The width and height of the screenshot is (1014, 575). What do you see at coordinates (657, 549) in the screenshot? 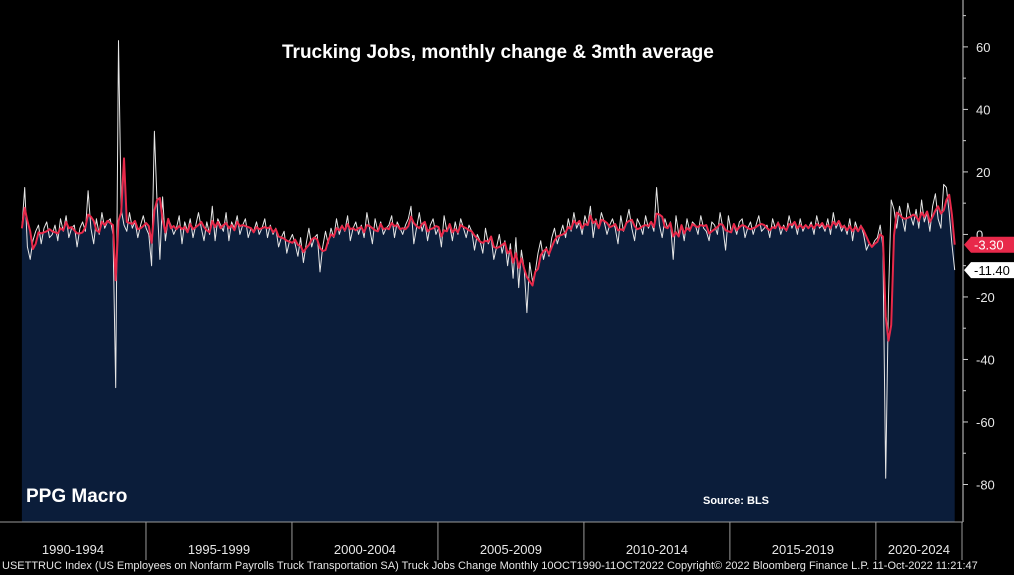
I see `x-tick-label: 2010-2014` at bounding box center [657, 549].